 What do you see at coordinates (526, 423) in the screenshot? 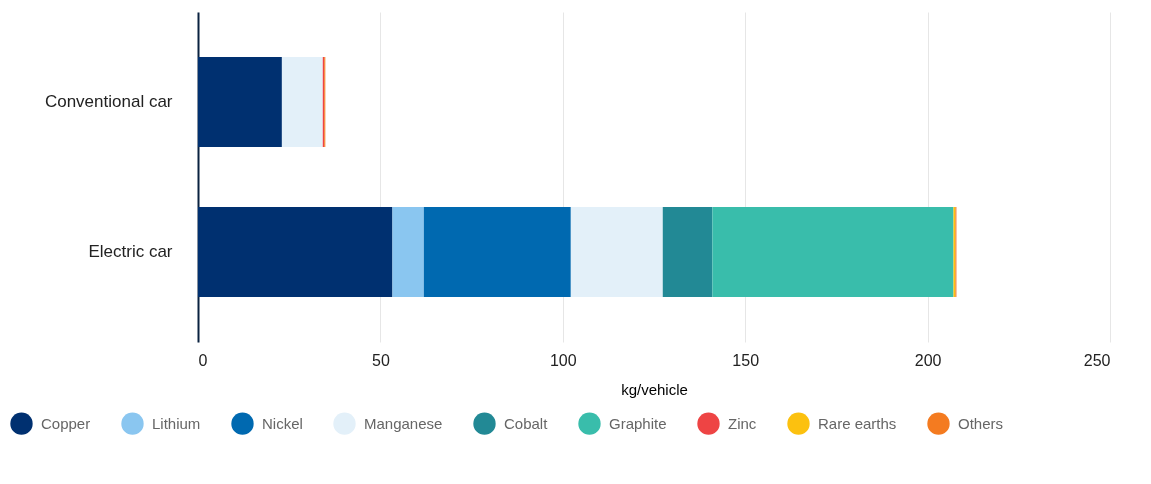
I see `legend-label: Cobalt` at bounding box center [526, 423].